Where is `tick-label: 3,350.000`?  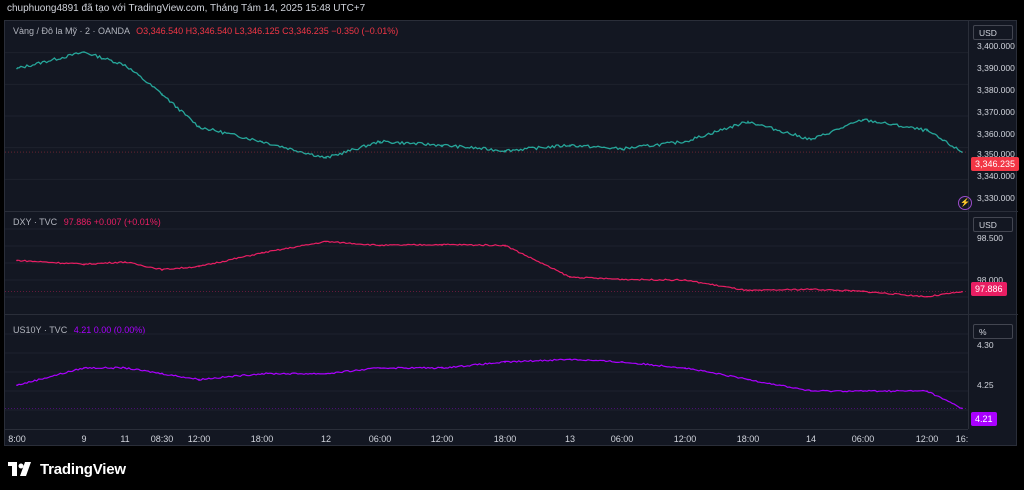 tick-label: 3,350.000 is located at coordinates (996, 154).